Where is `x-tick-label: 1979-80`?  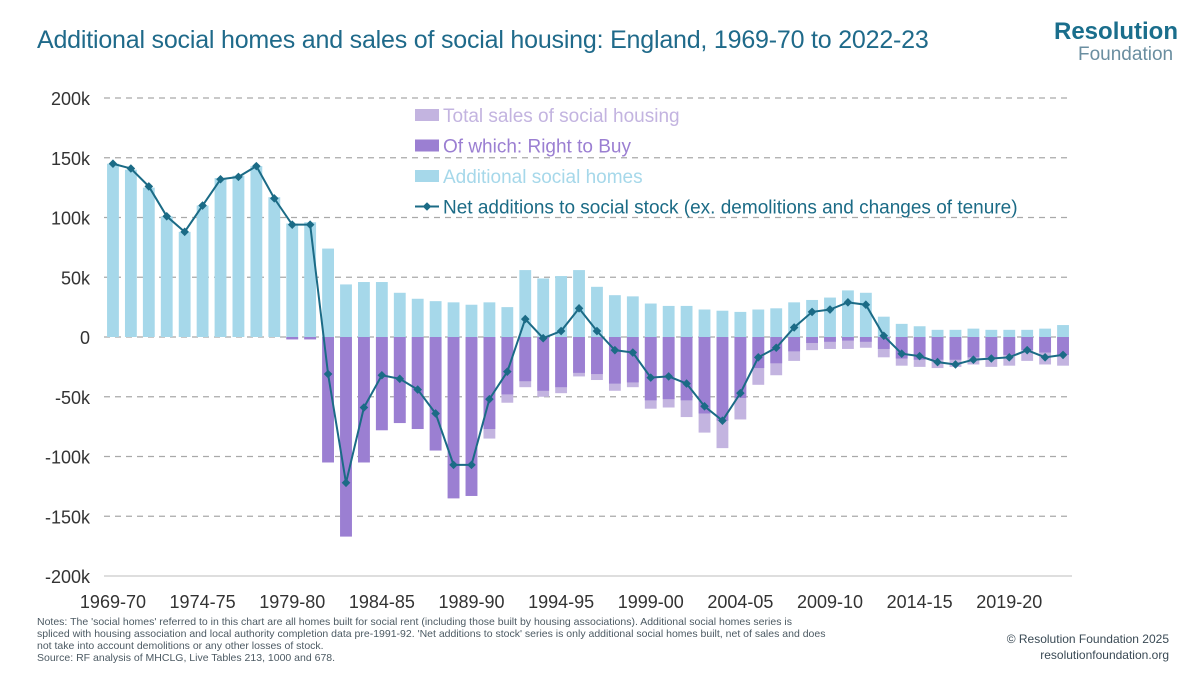 x-tick-label: 1979-80 is located at coordinates (292, 602).